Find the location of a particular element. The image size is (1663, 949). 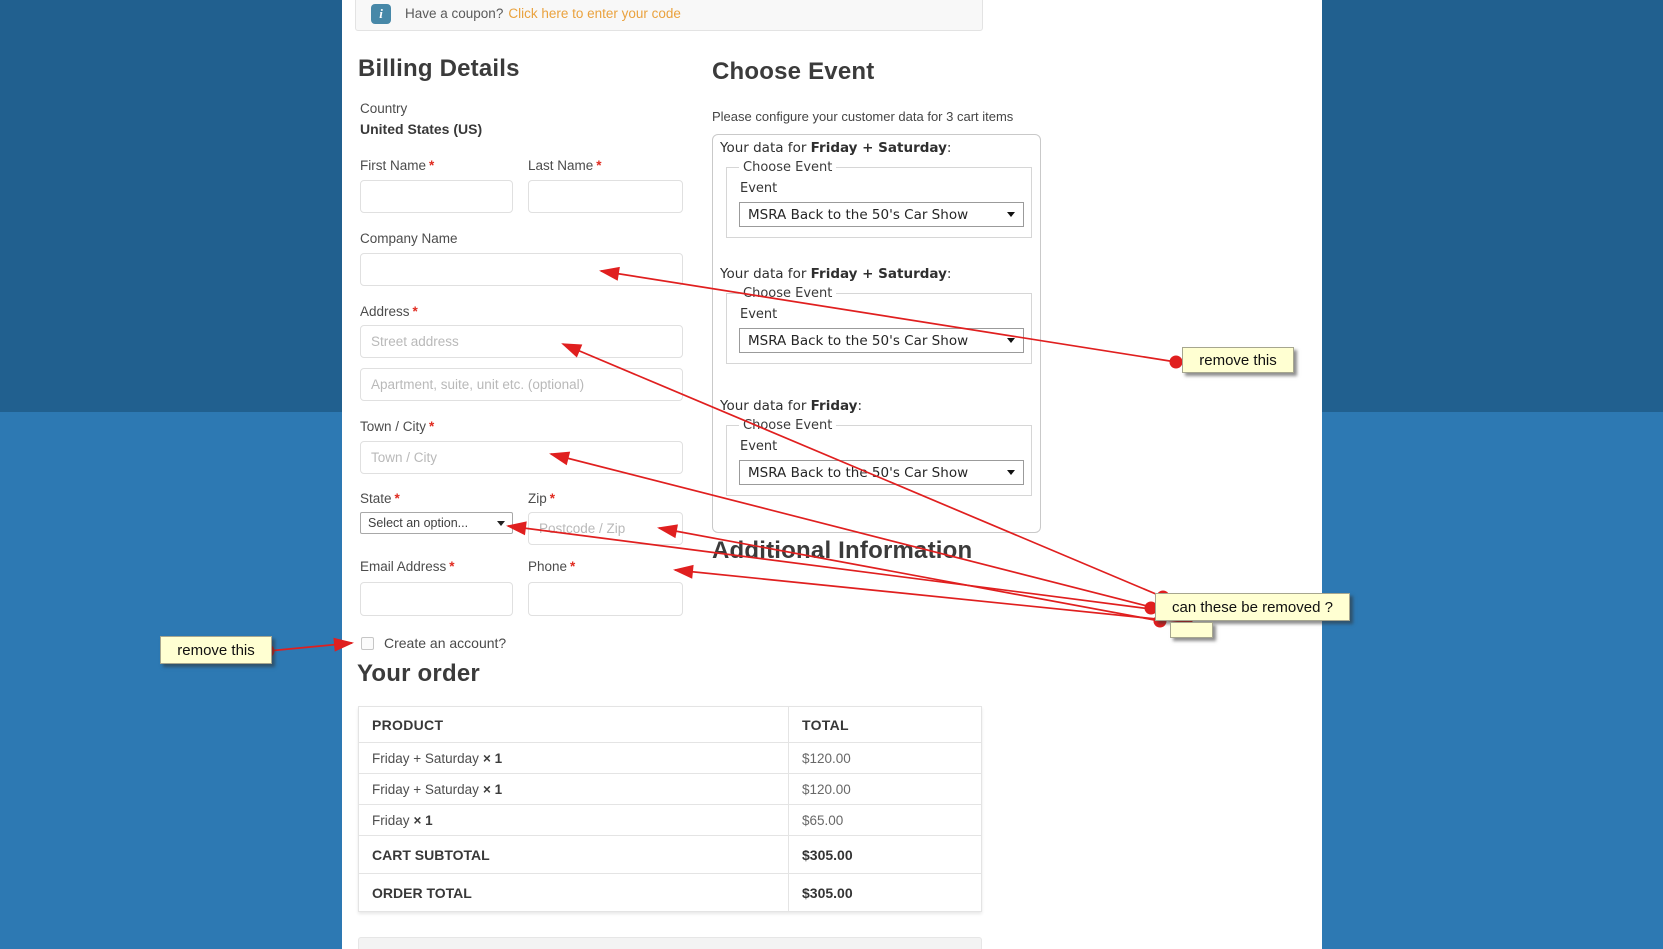

event-group-title: Your data for Friday: is located at coordinates (877, 406).